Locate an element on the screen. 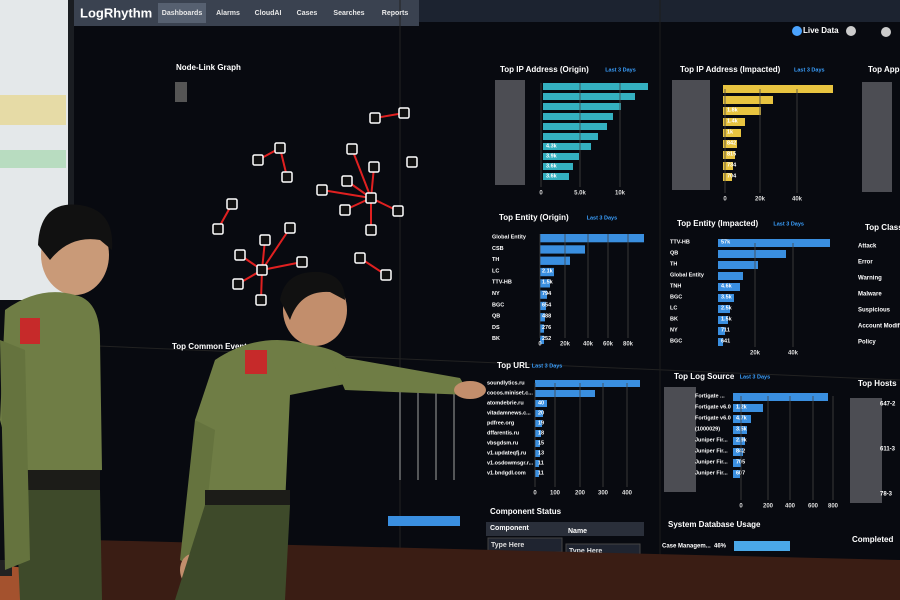  bar-label: 794 is located at coordinates (547, 294).